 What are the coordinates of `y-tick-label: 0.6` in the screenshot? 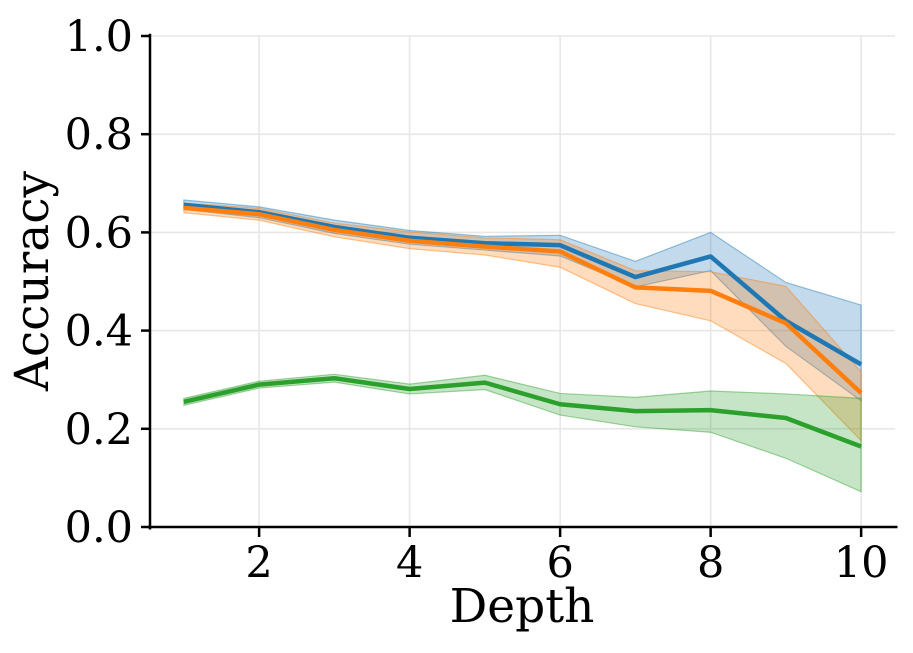 It's located at (99, 233).